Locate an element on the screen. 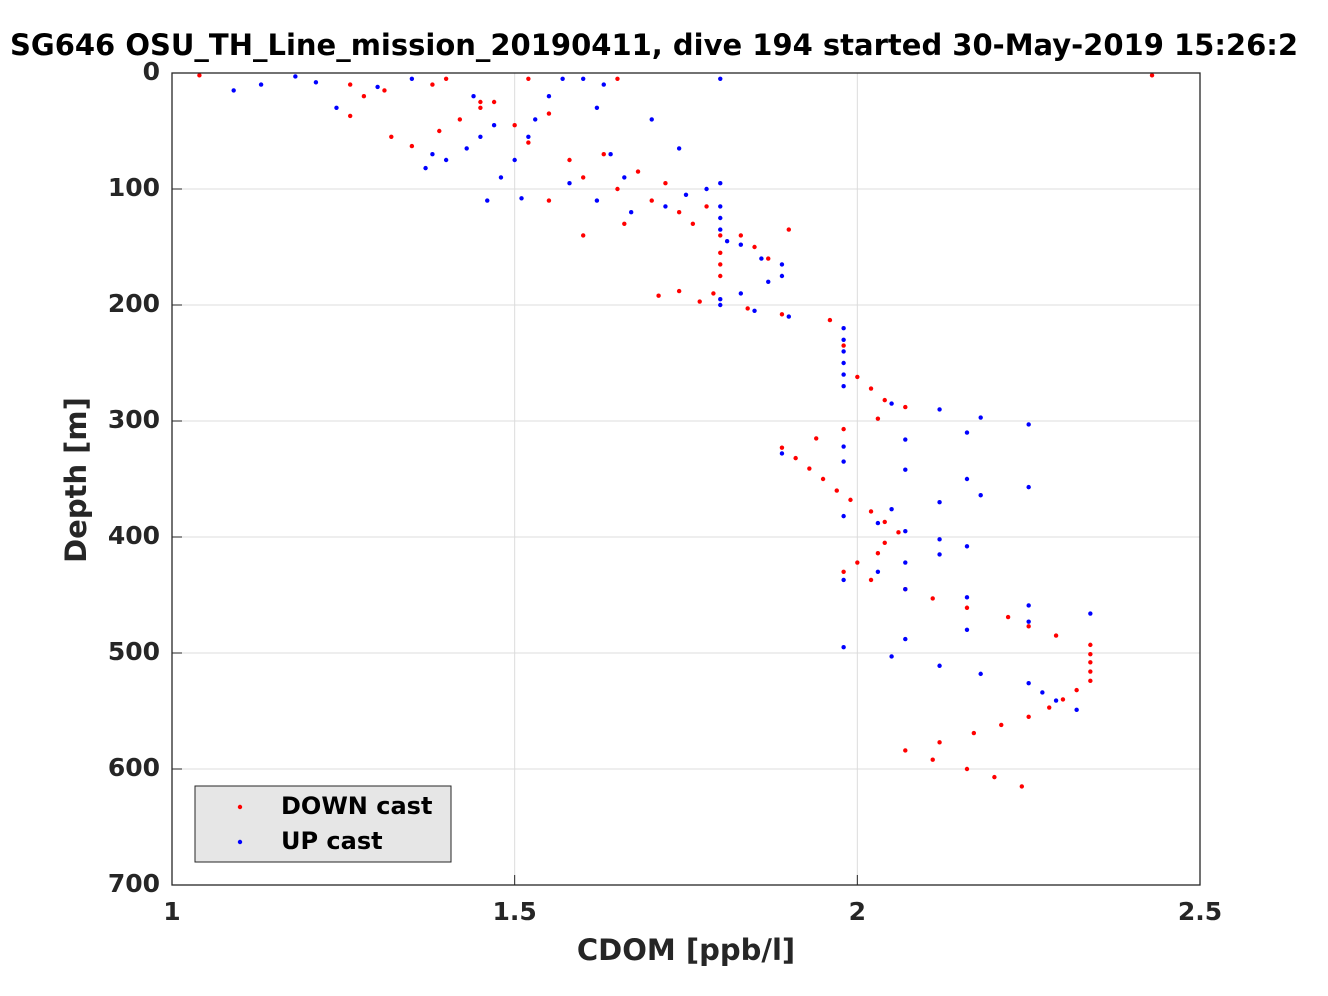  y-tick-label: 0 is located at coordinates (151, 71).